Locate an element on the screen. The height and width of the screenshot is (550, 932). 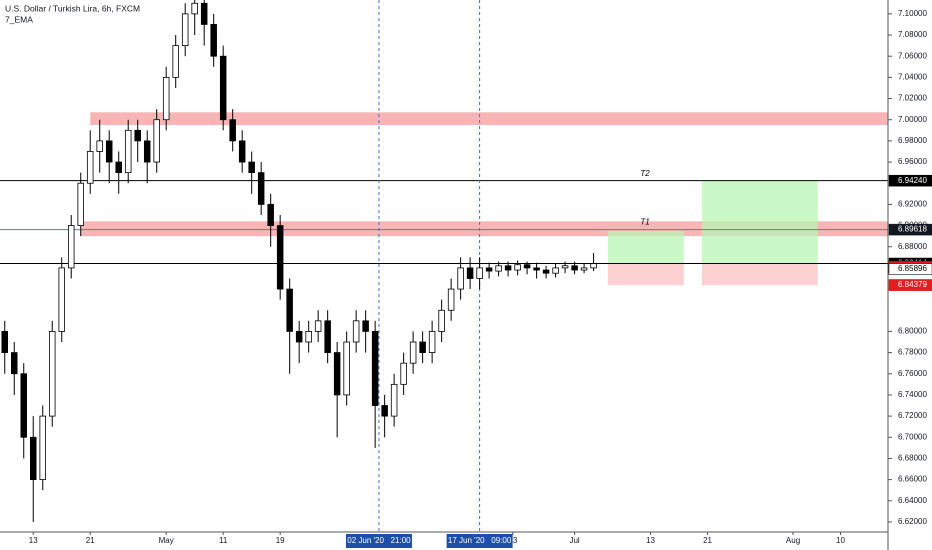
y-tick-label: 6.76000 is located at coordinates (912, 373).